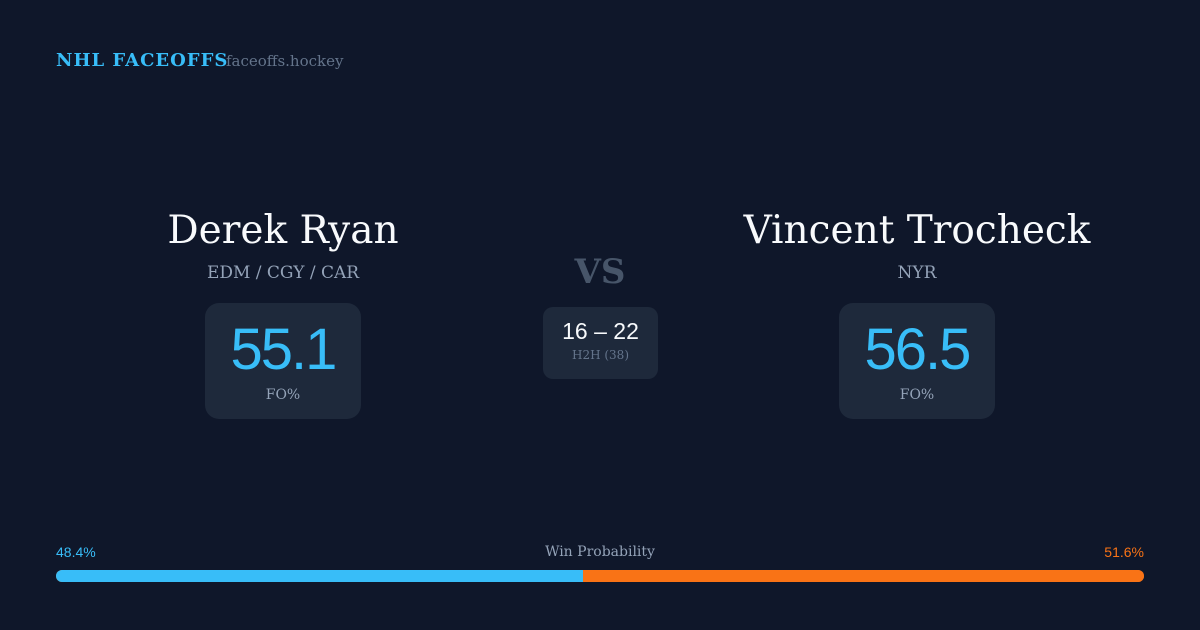 Image resolution: width=1200 pixels, height=630 pixels. Describe the element at coordinates (600, 272) in the screenshot. I see `vs-label: VS` at that location.